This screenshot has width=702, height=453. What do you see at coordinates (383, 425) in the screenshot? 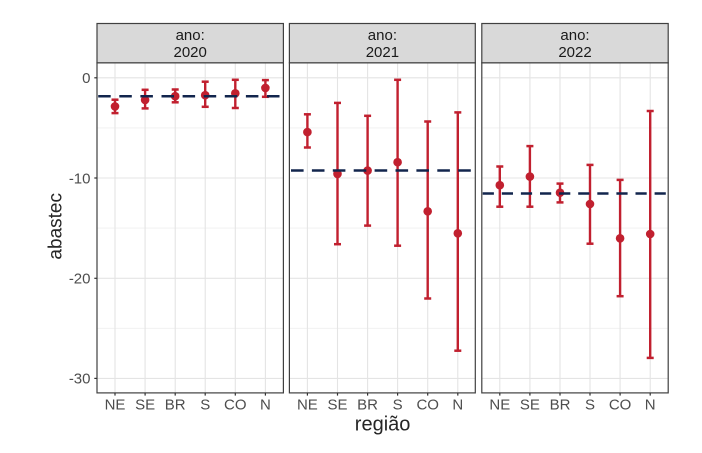
I see `svg-text: região` at bounding box center [383, 425].